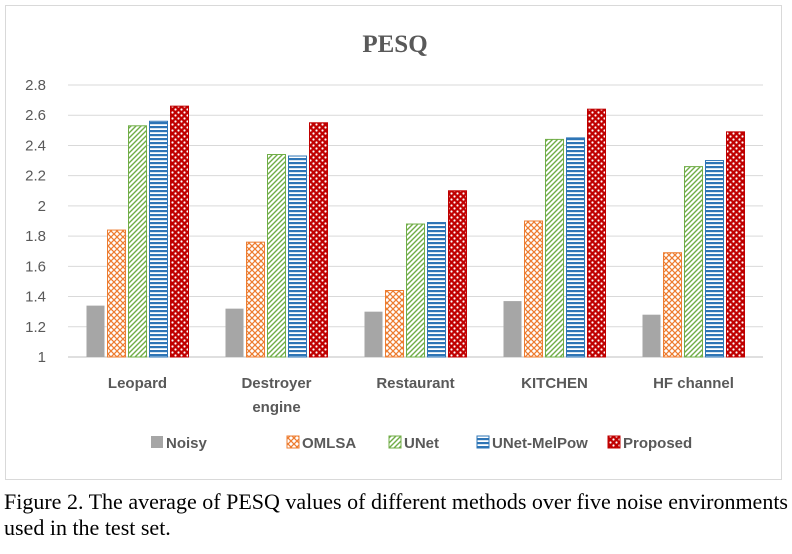 The height and width of the screenshot is (554, 792). What do you see at coordinates (540, 443) in the screenshot?
I see `legend-label-unet-melpow: UNet-MelPow` at bounding box center [540, 443].